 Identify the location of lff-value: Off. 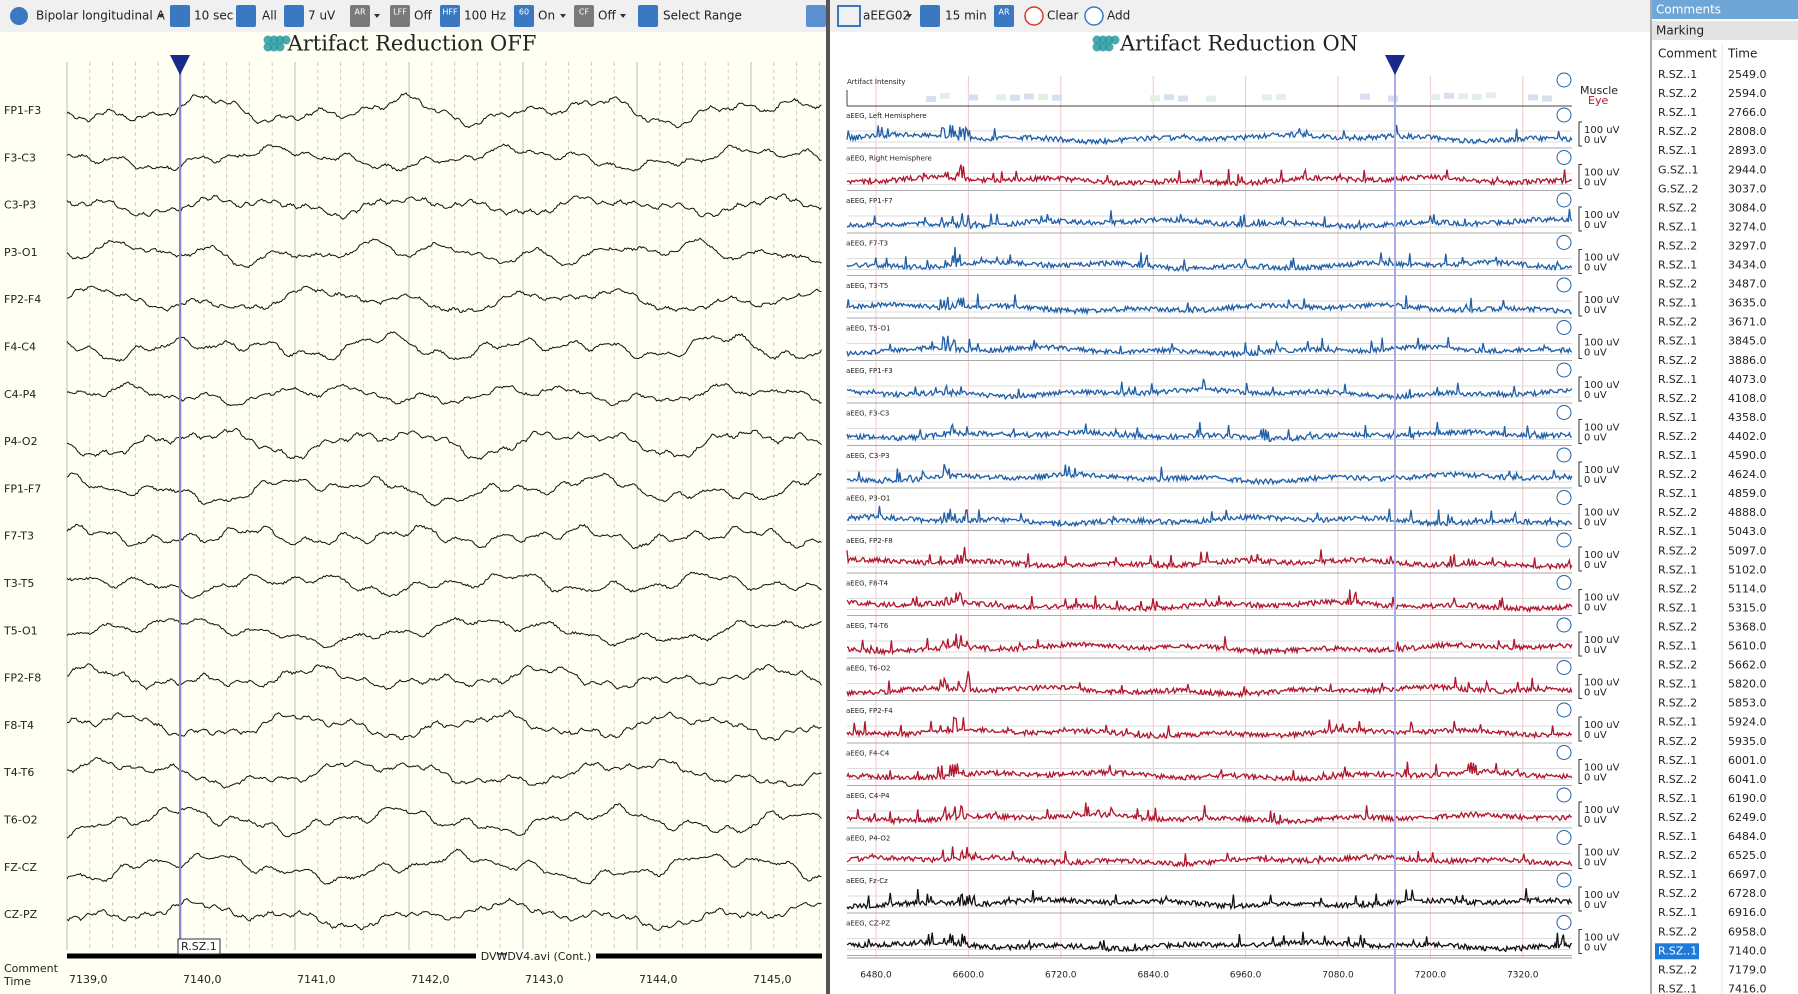
(423, 16).